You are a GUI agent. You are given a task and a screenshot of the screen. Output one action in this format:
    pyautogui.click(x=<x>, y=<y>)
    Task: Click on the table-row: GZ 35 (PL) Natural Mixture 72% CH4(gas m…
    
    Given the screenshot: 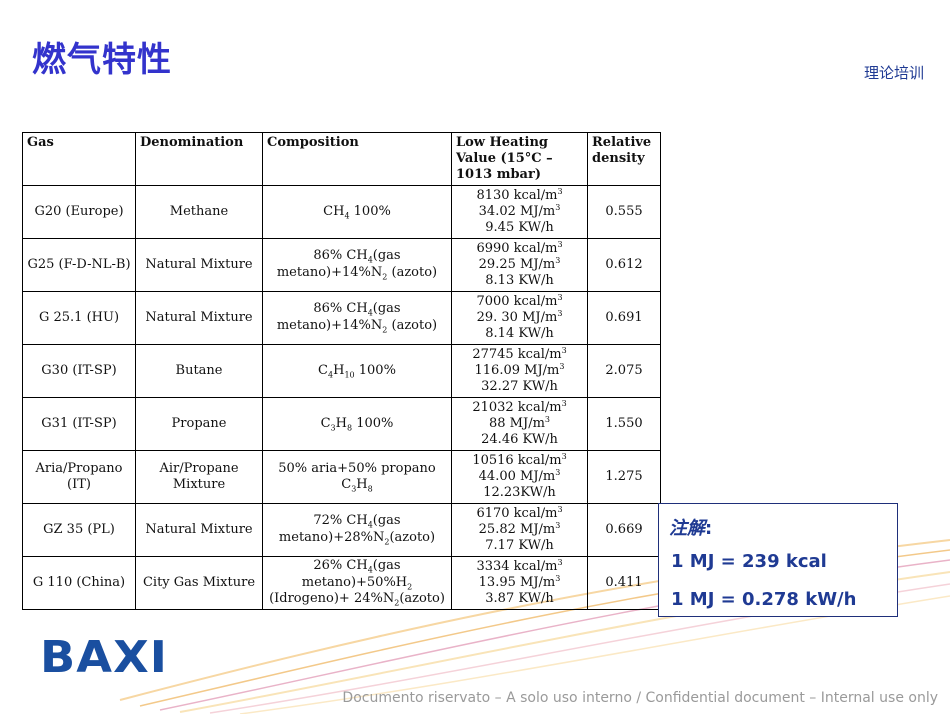 What is the action you would take?
    pyautogui.click(x=341, y=530)
    